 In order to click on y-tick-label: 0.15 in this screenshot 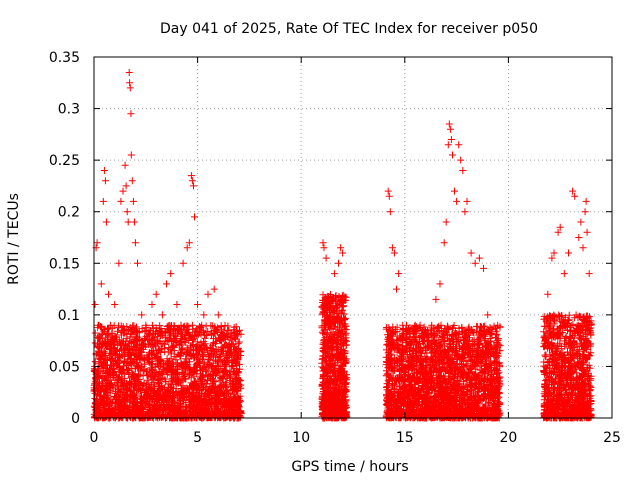, I will do `click(64, 264)`.